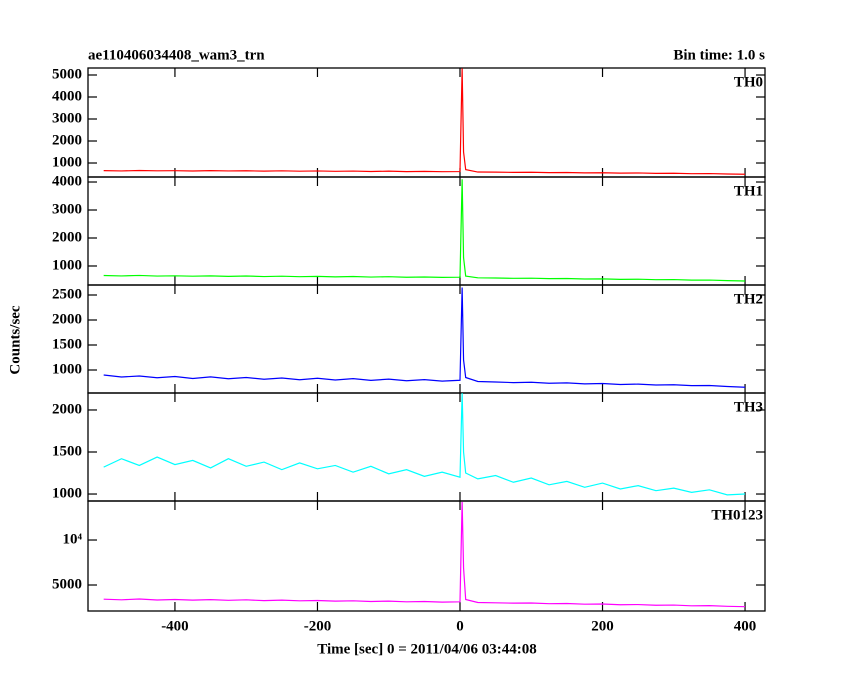 The width and height of the screenshot is (850, 680). I want to click on y-axis-label: Counts/sec, so click(15, 340).